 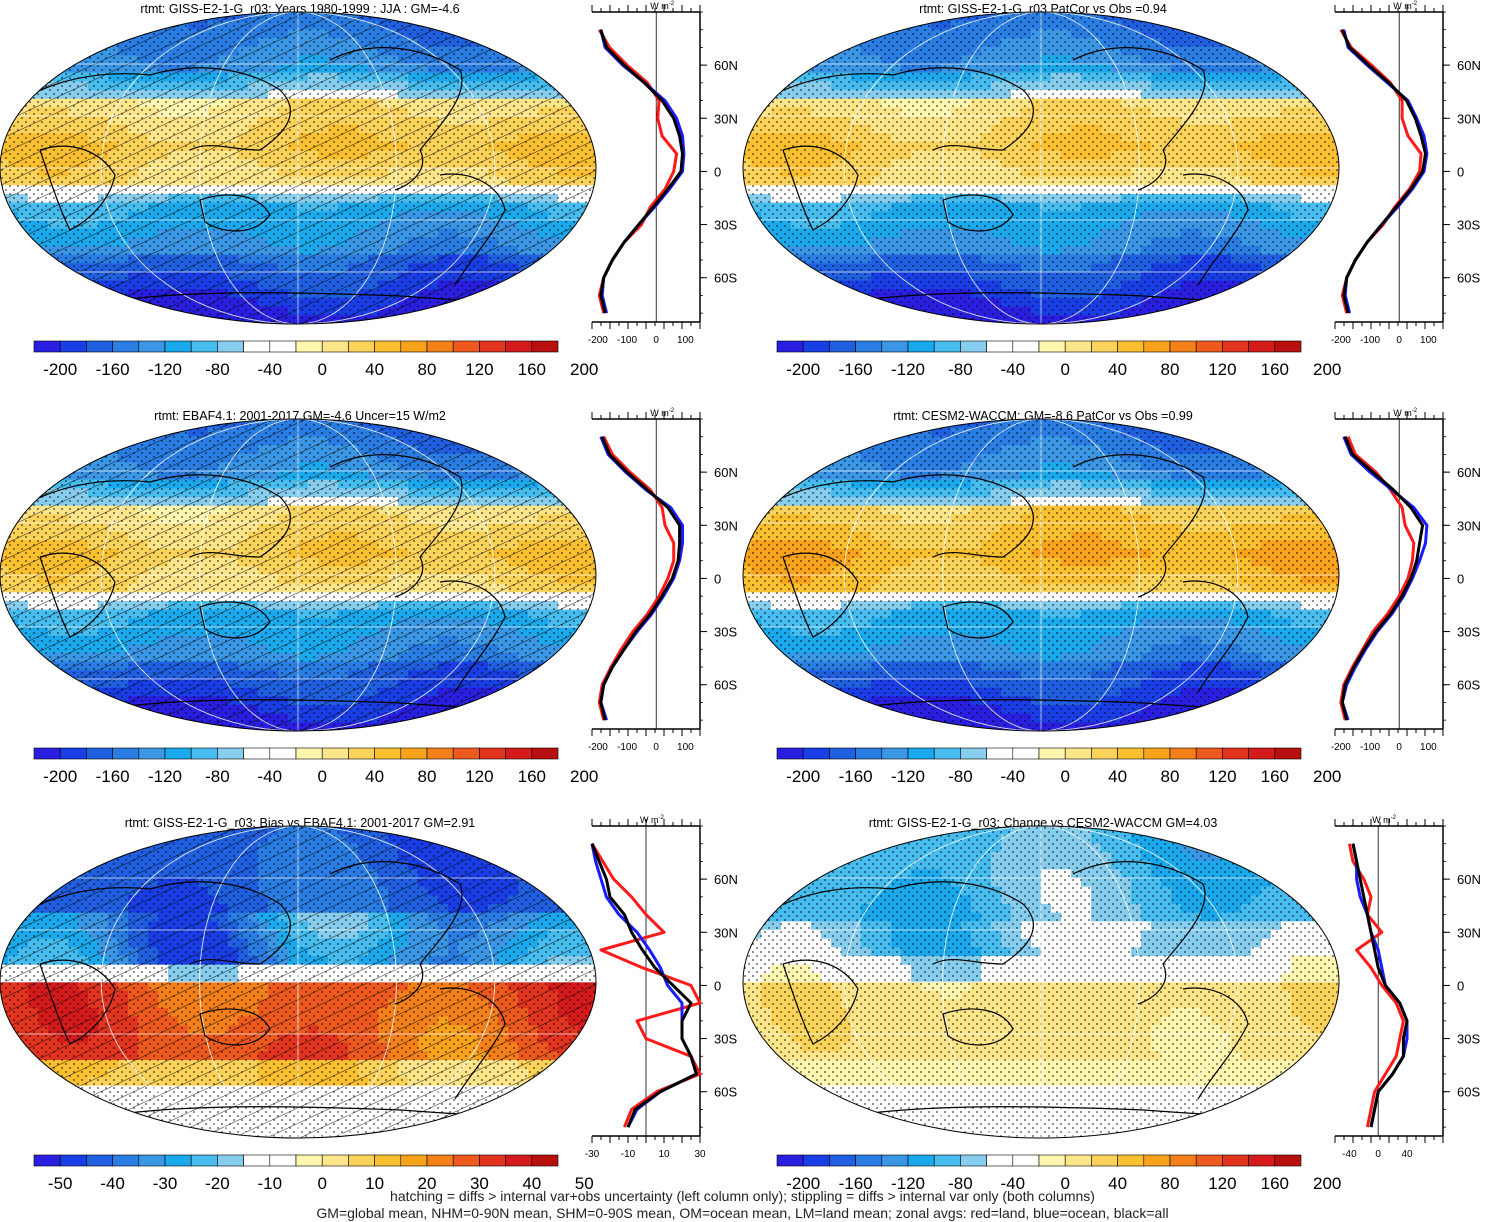 What do you see at coordinates (960, 776) in the screenshot?
I see `colorbar-label: -80` at bounding box center [960, 776].